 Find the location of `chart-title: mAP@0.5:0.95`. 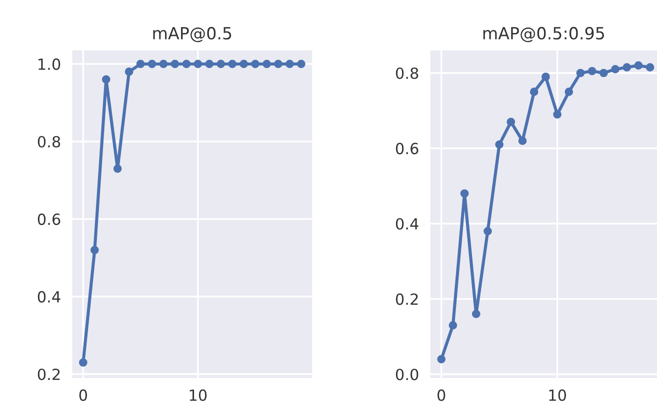

chart-title: mAP@0.5:0.95 is located at coordinates (543, 34).